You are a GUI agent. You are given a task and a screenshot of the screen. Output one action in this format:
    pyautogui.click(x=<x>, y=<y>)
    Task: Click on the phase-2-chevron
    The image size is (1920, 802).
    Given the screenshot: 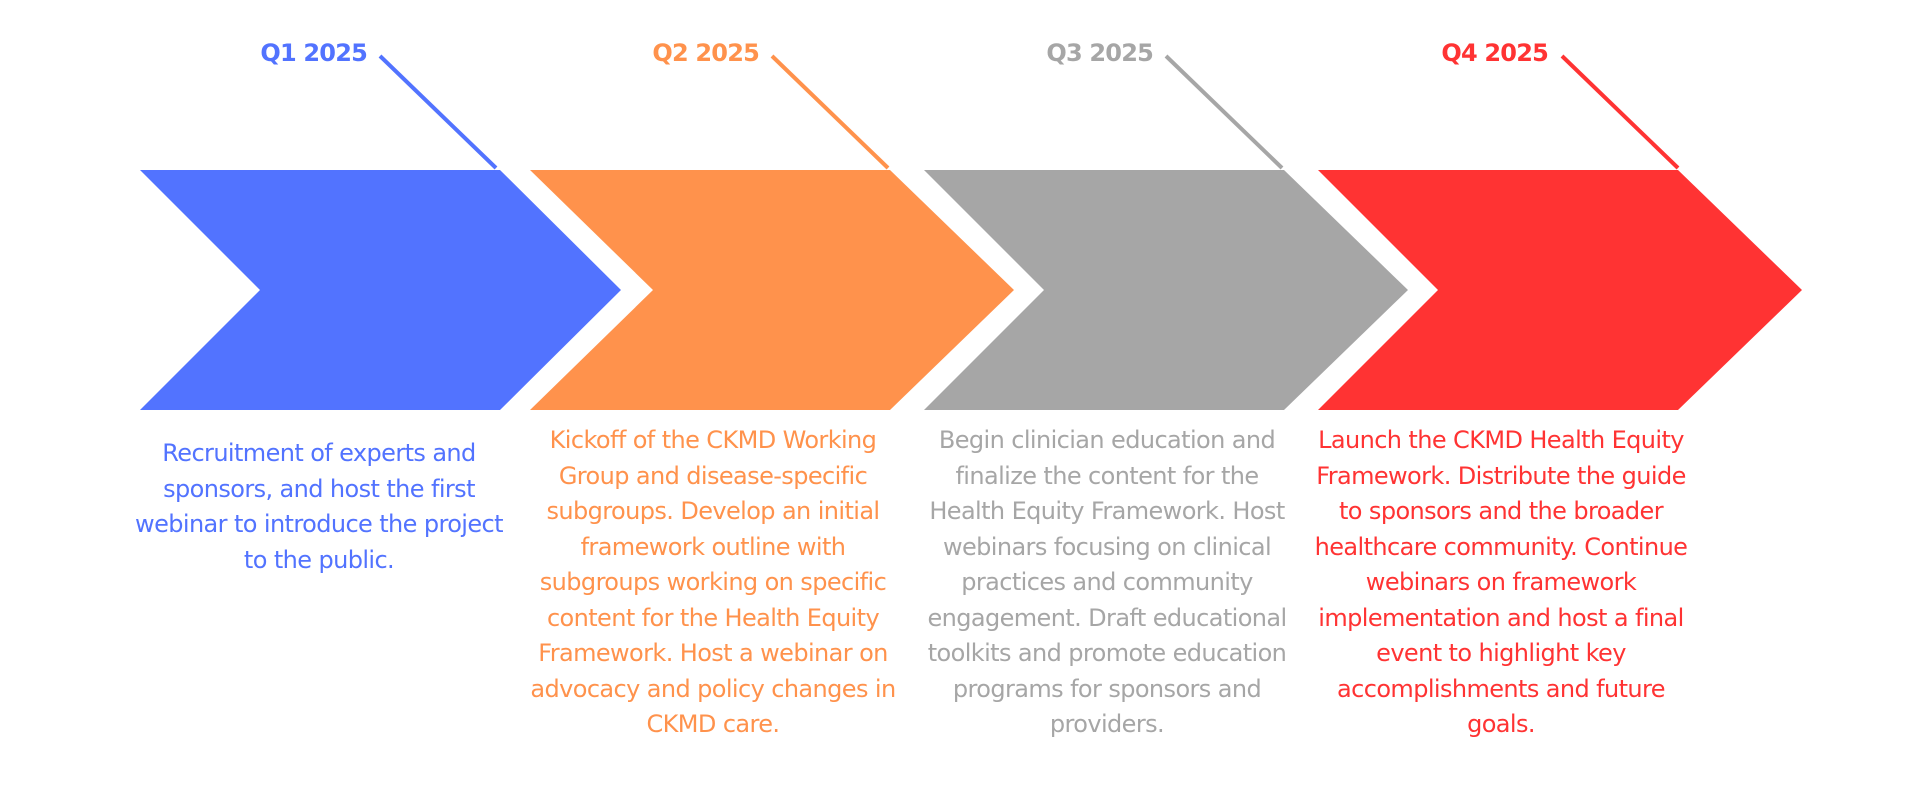 What is the action you would take?
    pyautogui.click(x=772, y=290)
    